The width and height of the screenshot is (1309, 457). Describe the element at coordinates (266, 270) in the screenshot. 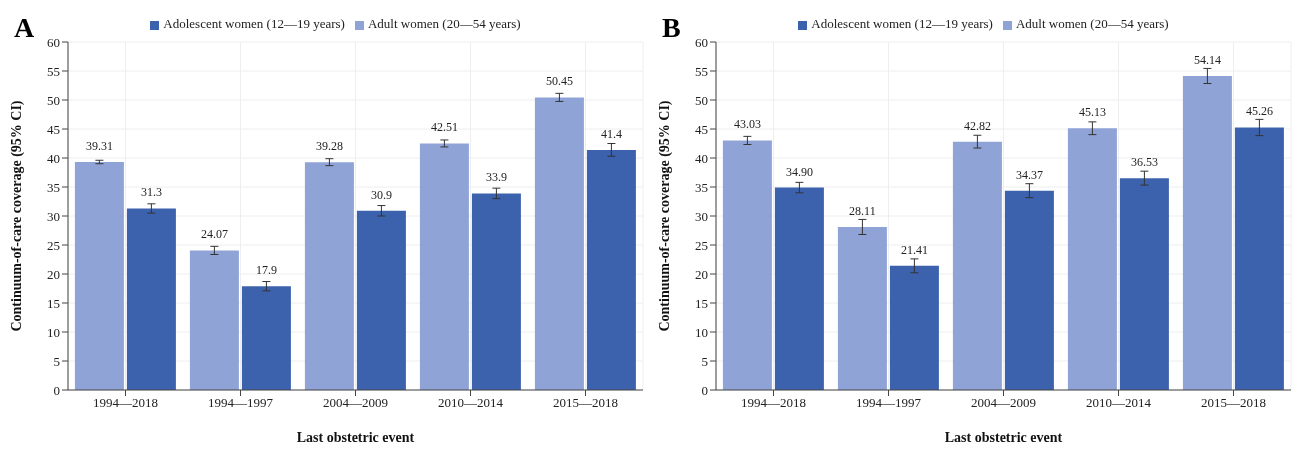

I see `data-label: 17.9` at that location.